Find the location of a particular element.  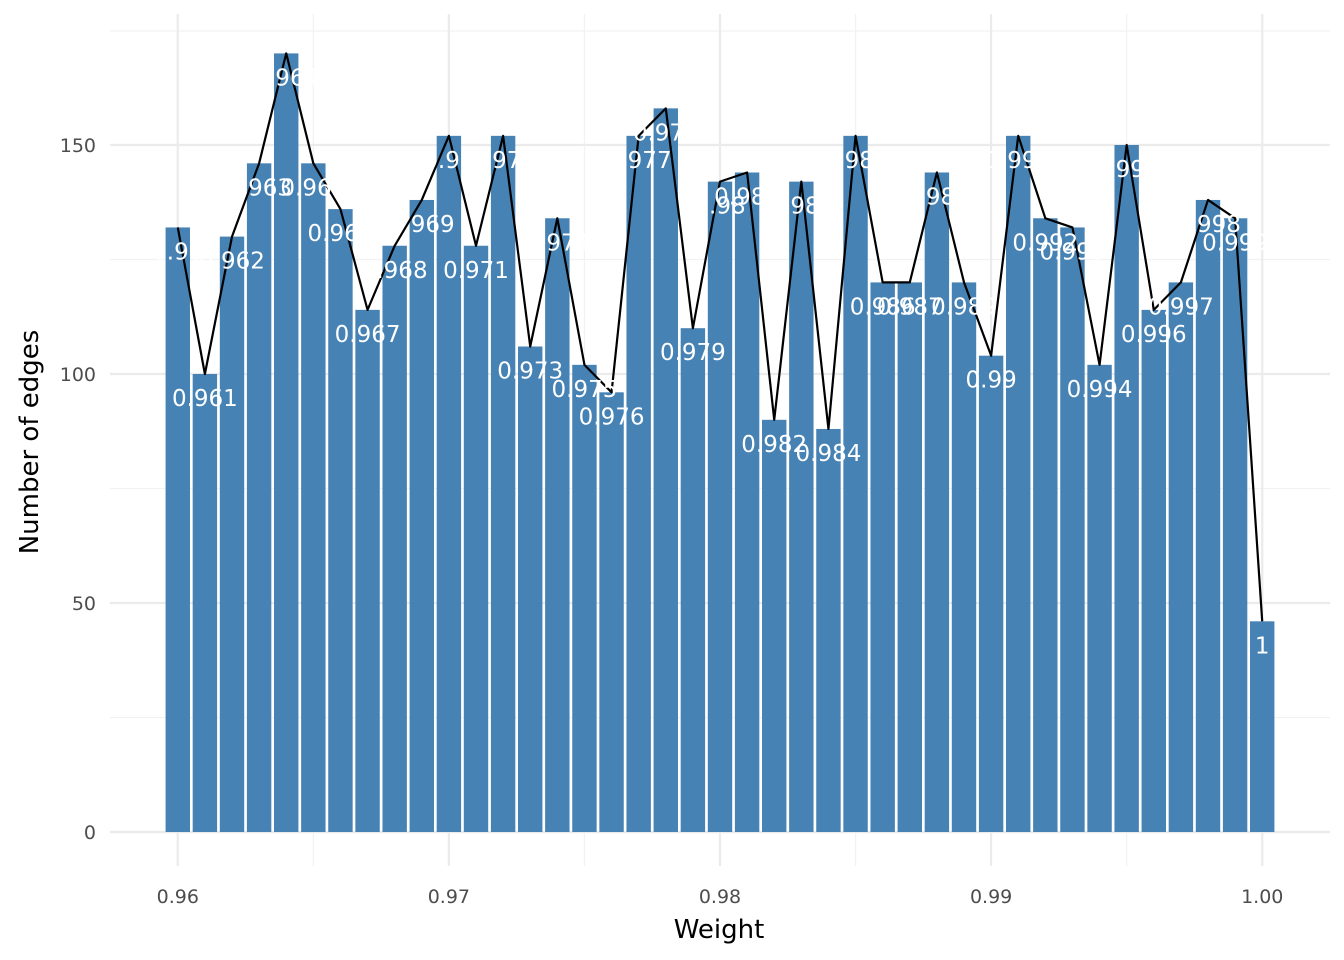

x-tick-label: 0.99 is located at coordinates (991, 897).